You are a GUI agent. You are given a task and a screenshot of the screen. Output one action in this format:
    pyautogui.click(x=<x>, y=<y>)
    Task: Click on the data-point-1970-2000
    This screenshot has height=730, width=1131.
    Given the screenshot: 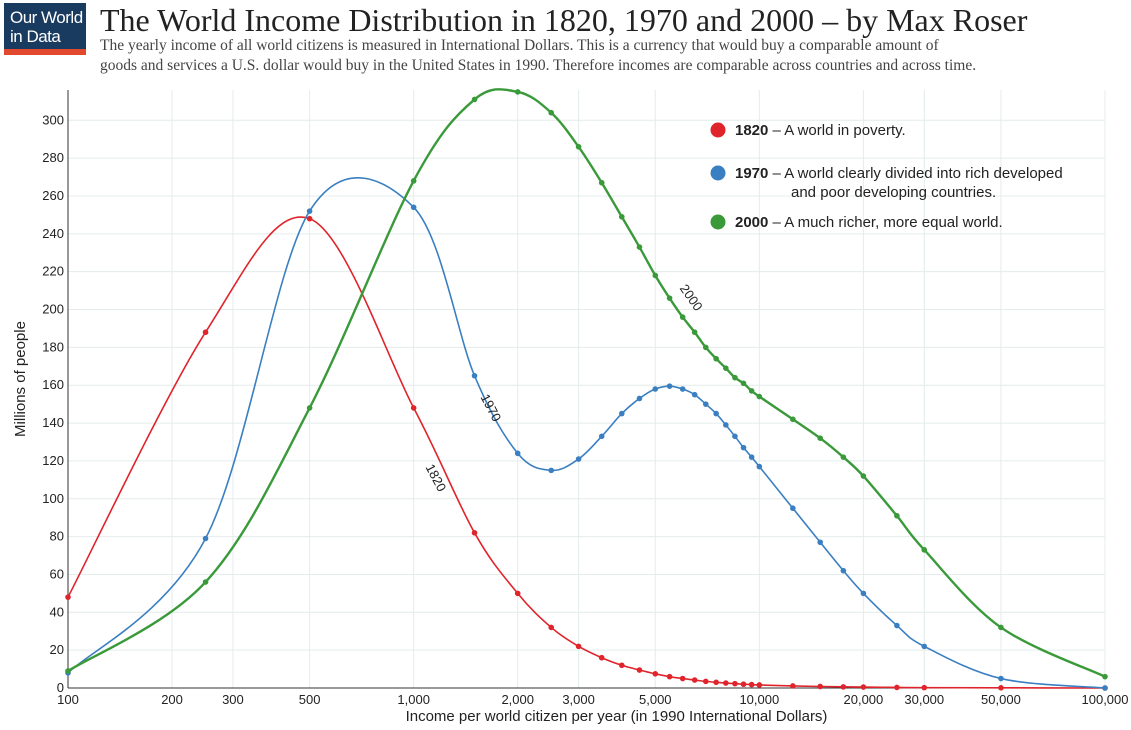 What is the action you would take?
    pyautogui.click(x=517, y=453)
    